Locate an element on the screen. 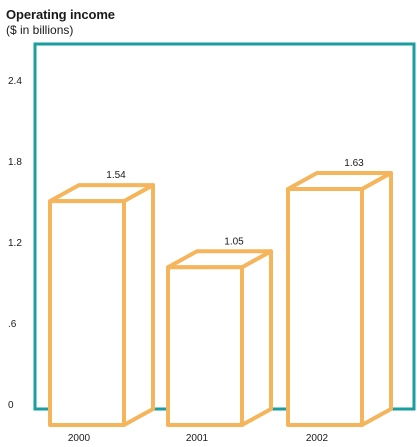 The height and width of the screenshot is (447, 417). bar-2002 is located at coordinates (339, 298).